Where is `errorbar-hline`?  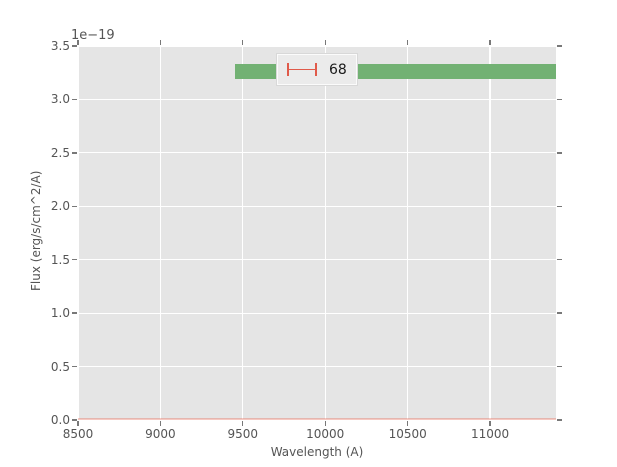
errorbar-hline is located at coordinates (302, 69).